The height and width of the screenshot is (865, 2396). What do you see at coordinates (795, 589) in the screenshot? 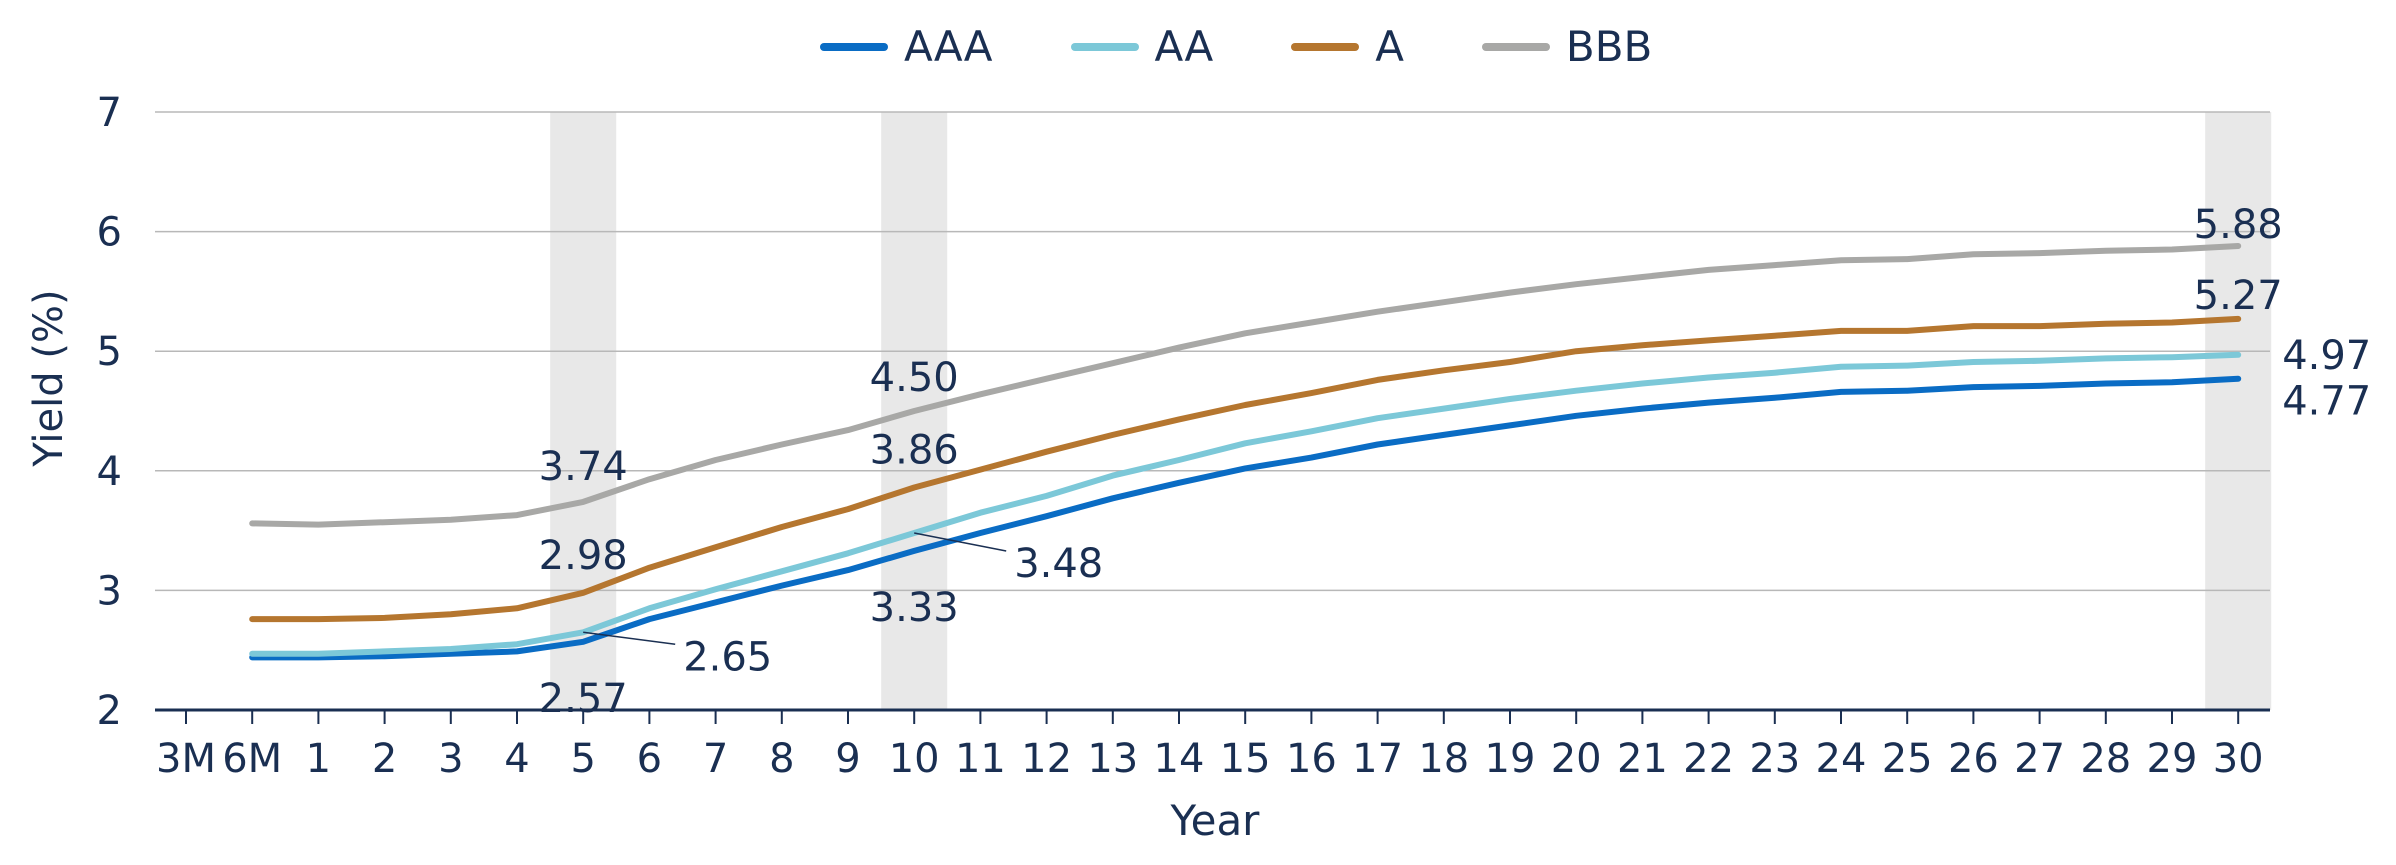
I see `label-leader-lines` at bounding box center [795, 589].